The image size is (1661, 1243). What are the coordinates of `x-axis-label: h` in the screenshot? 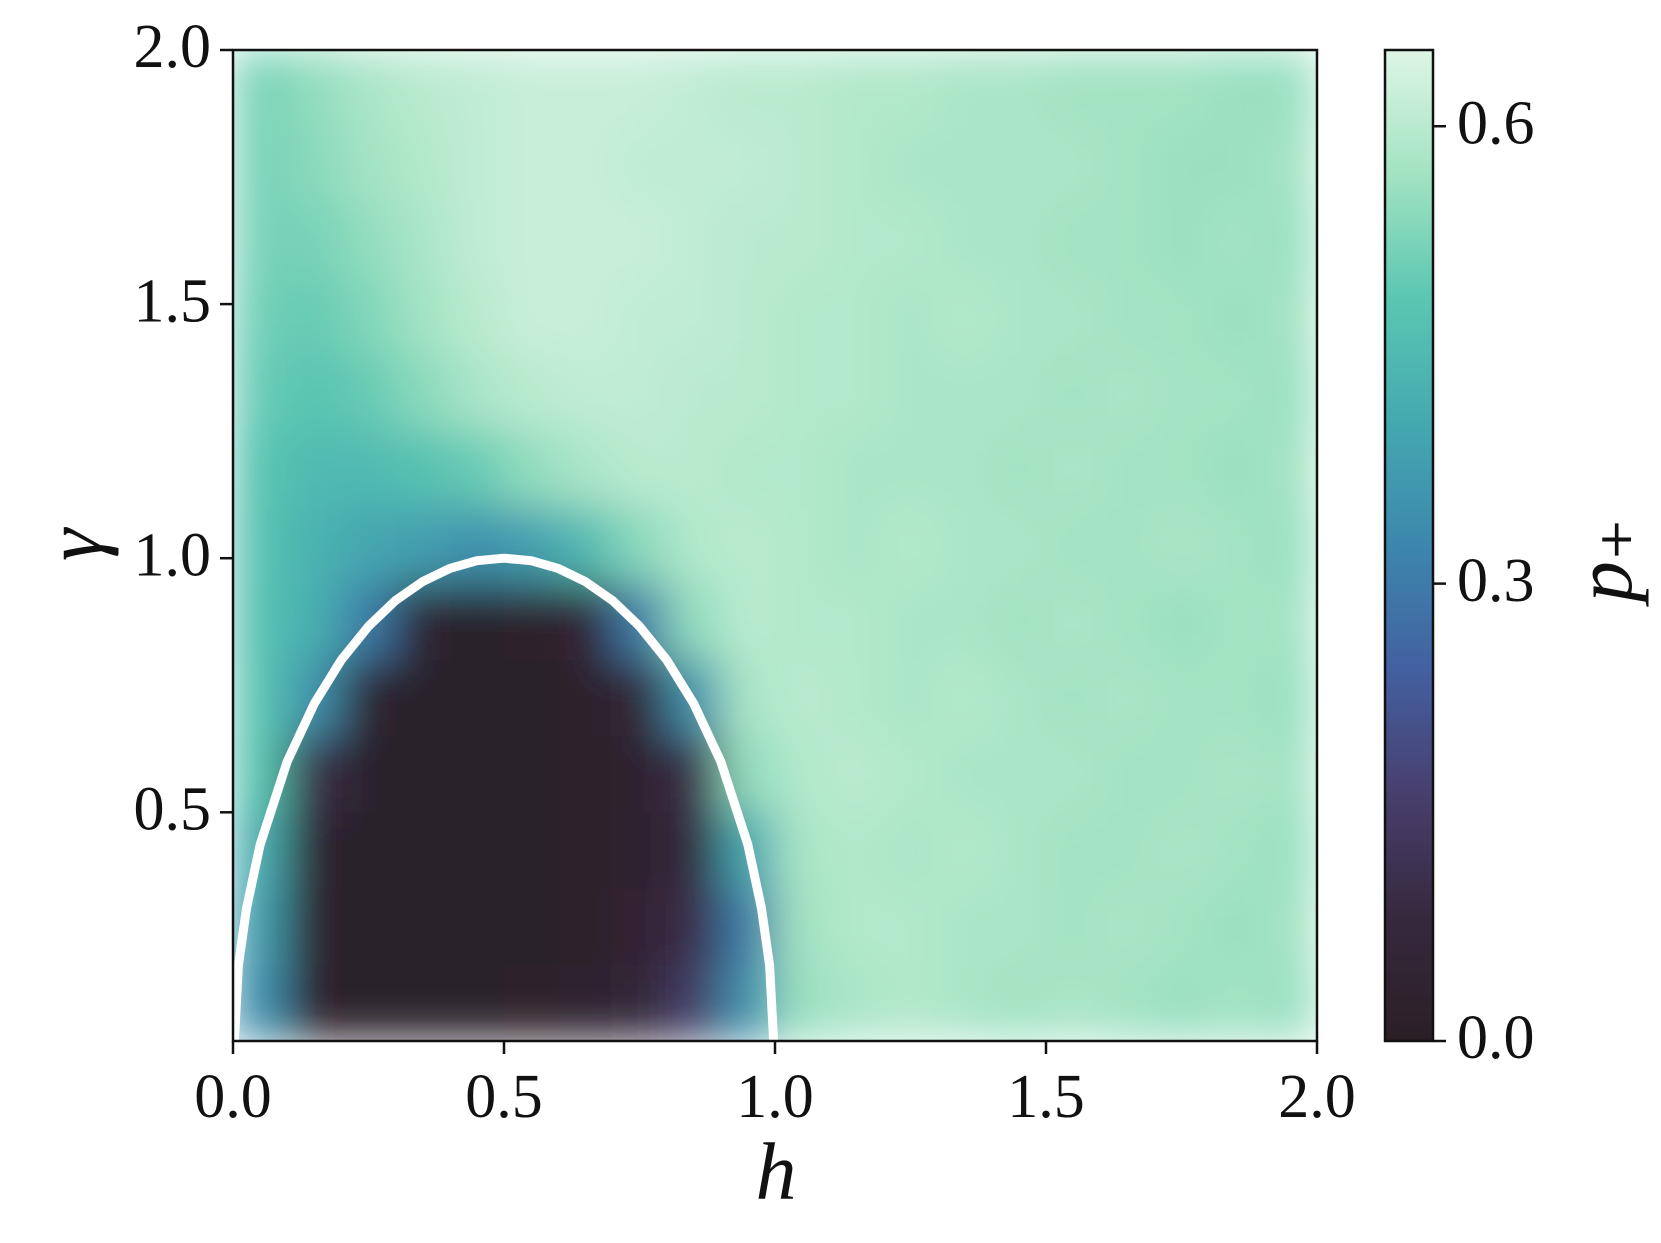 It's located at (776, 1171).